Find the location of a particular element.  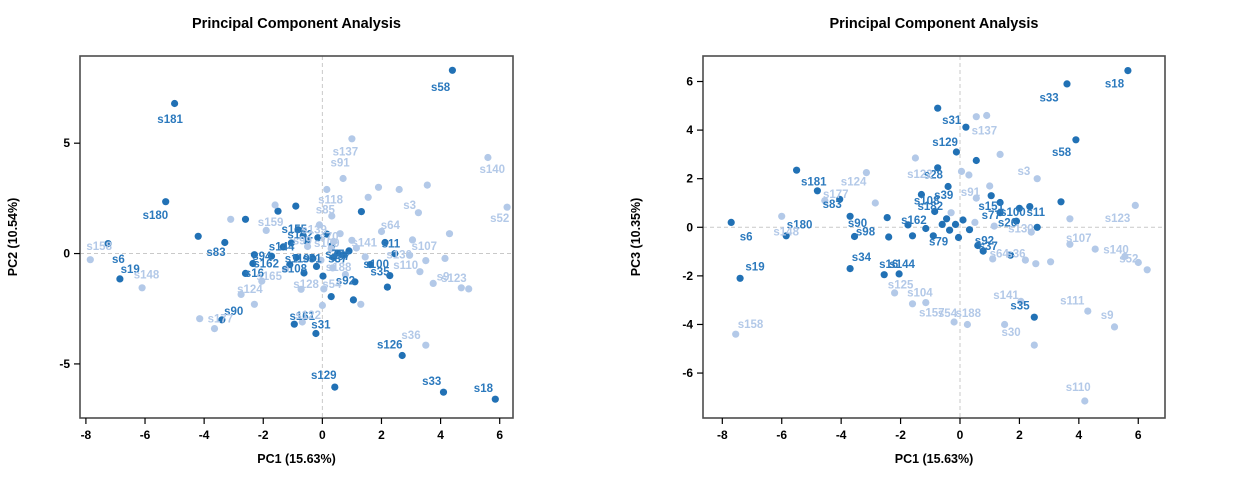

data-point-s79 is located at coordinates (933, 236).